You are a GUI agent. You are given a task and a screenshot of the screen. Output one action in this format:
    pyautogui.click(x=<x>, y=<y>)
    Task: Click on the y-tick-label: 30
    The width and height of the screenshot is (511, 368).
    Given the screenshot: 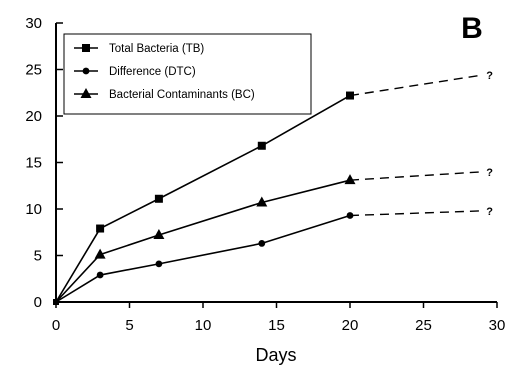 What is the action you would take?
    pyautogui.click(x=33, y=23)
    